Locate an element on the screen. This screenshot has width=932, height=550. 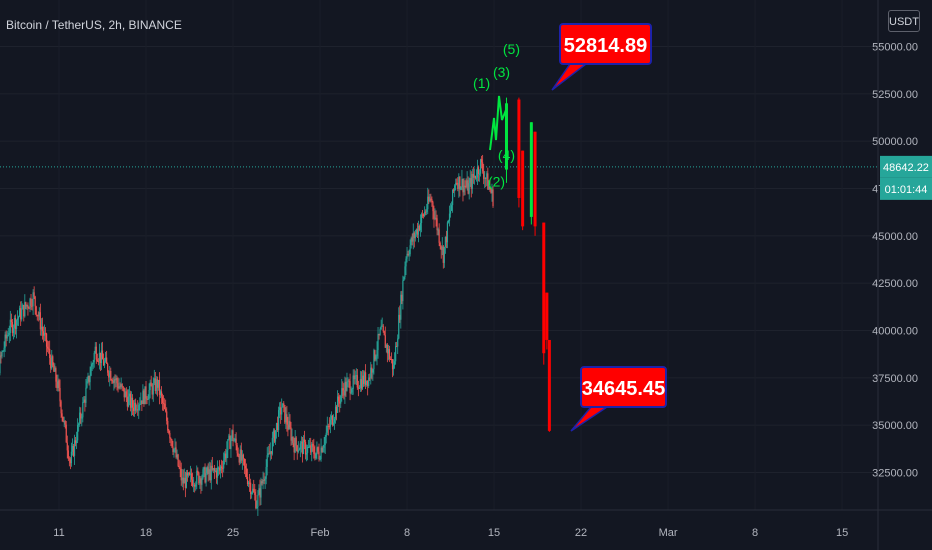
wave-path is located at coordinates (498, 123).